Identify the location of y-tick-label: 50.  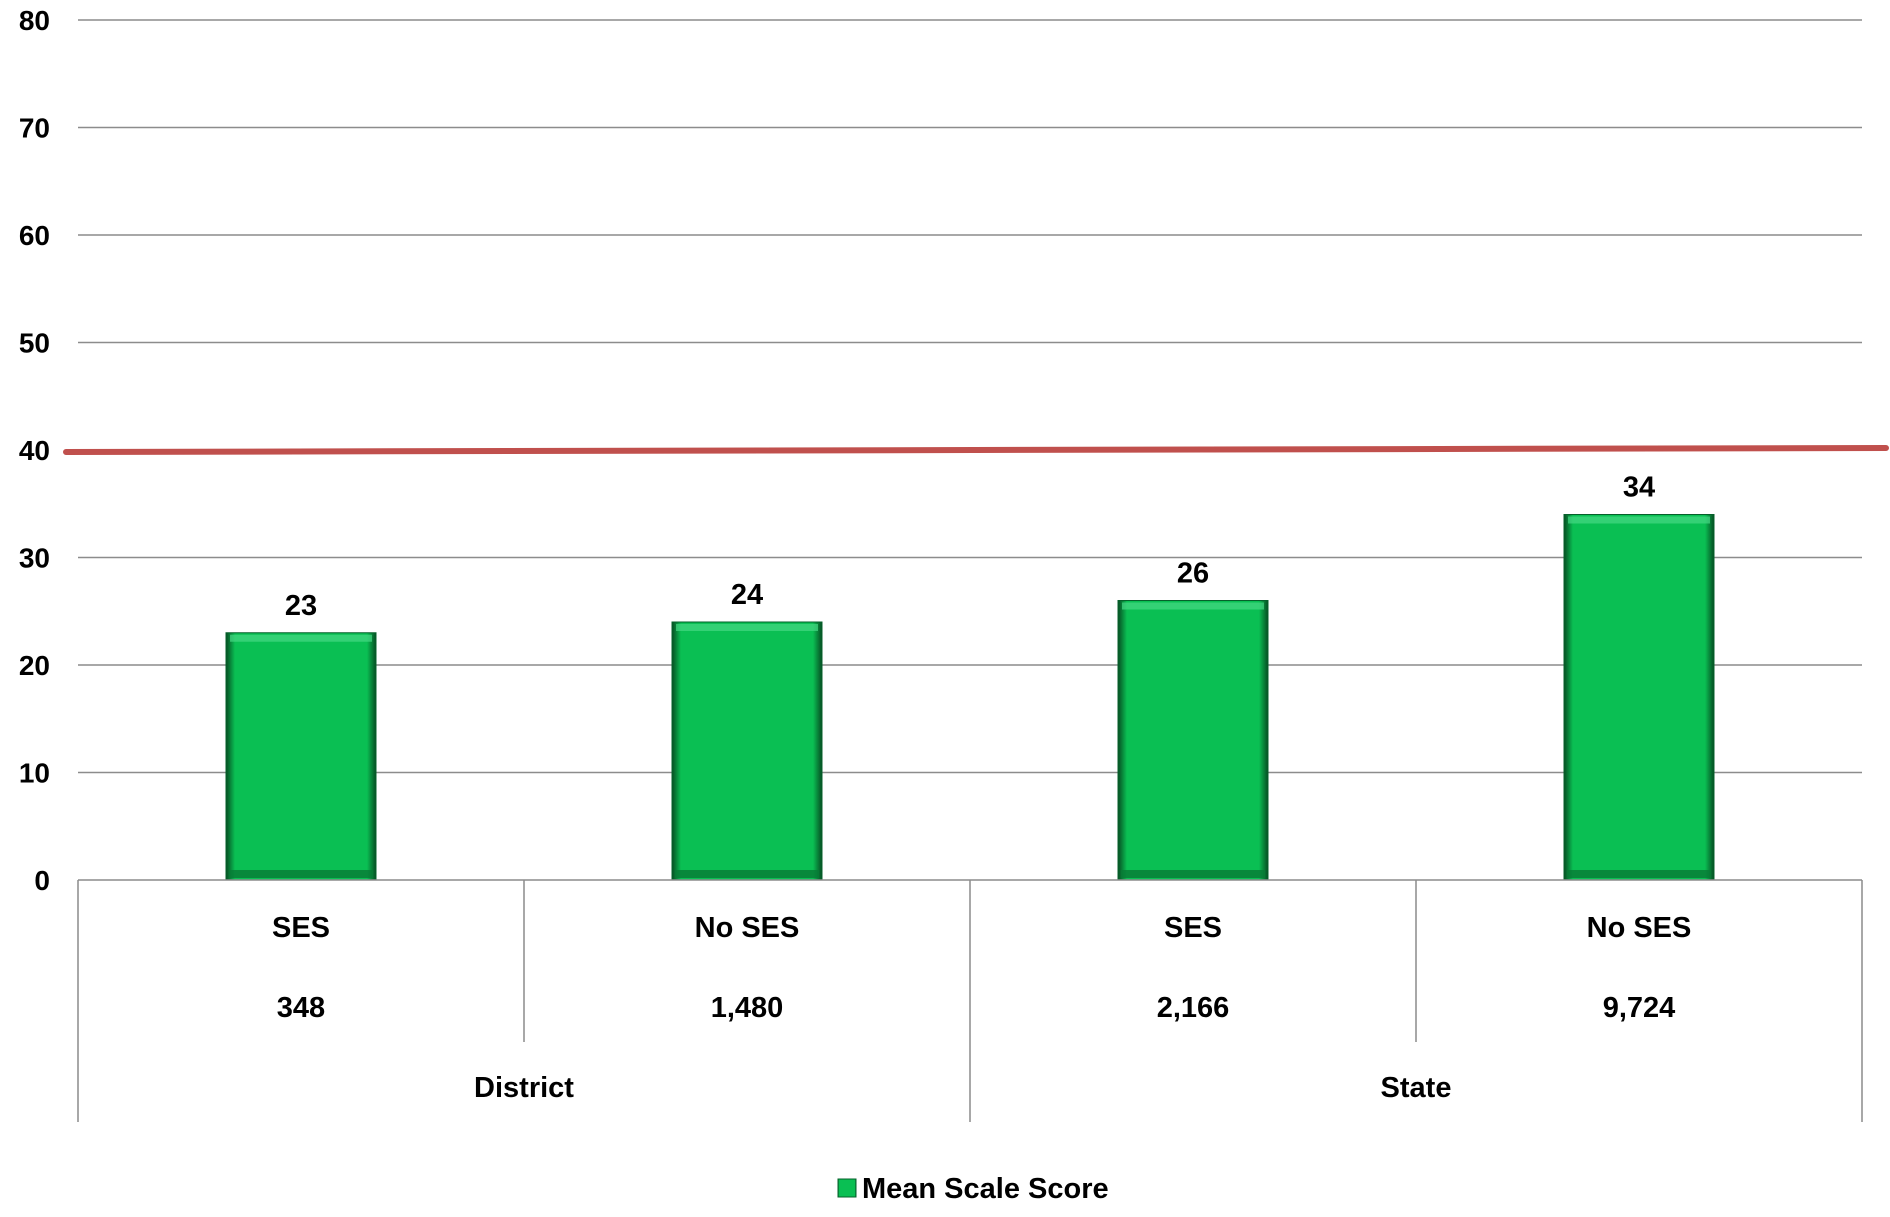
(34, 343).